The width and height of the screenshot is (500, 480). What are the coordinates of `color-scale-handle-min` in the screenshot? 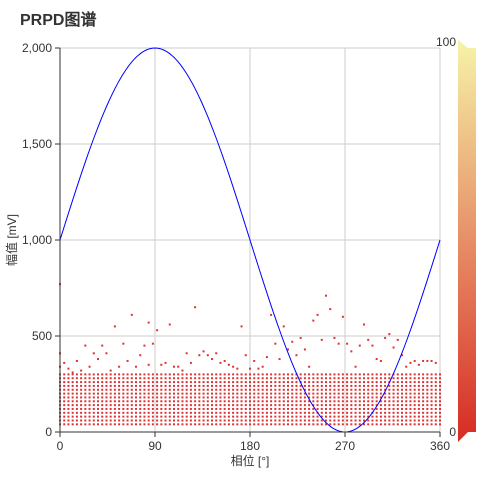 It's located at (463, 437).